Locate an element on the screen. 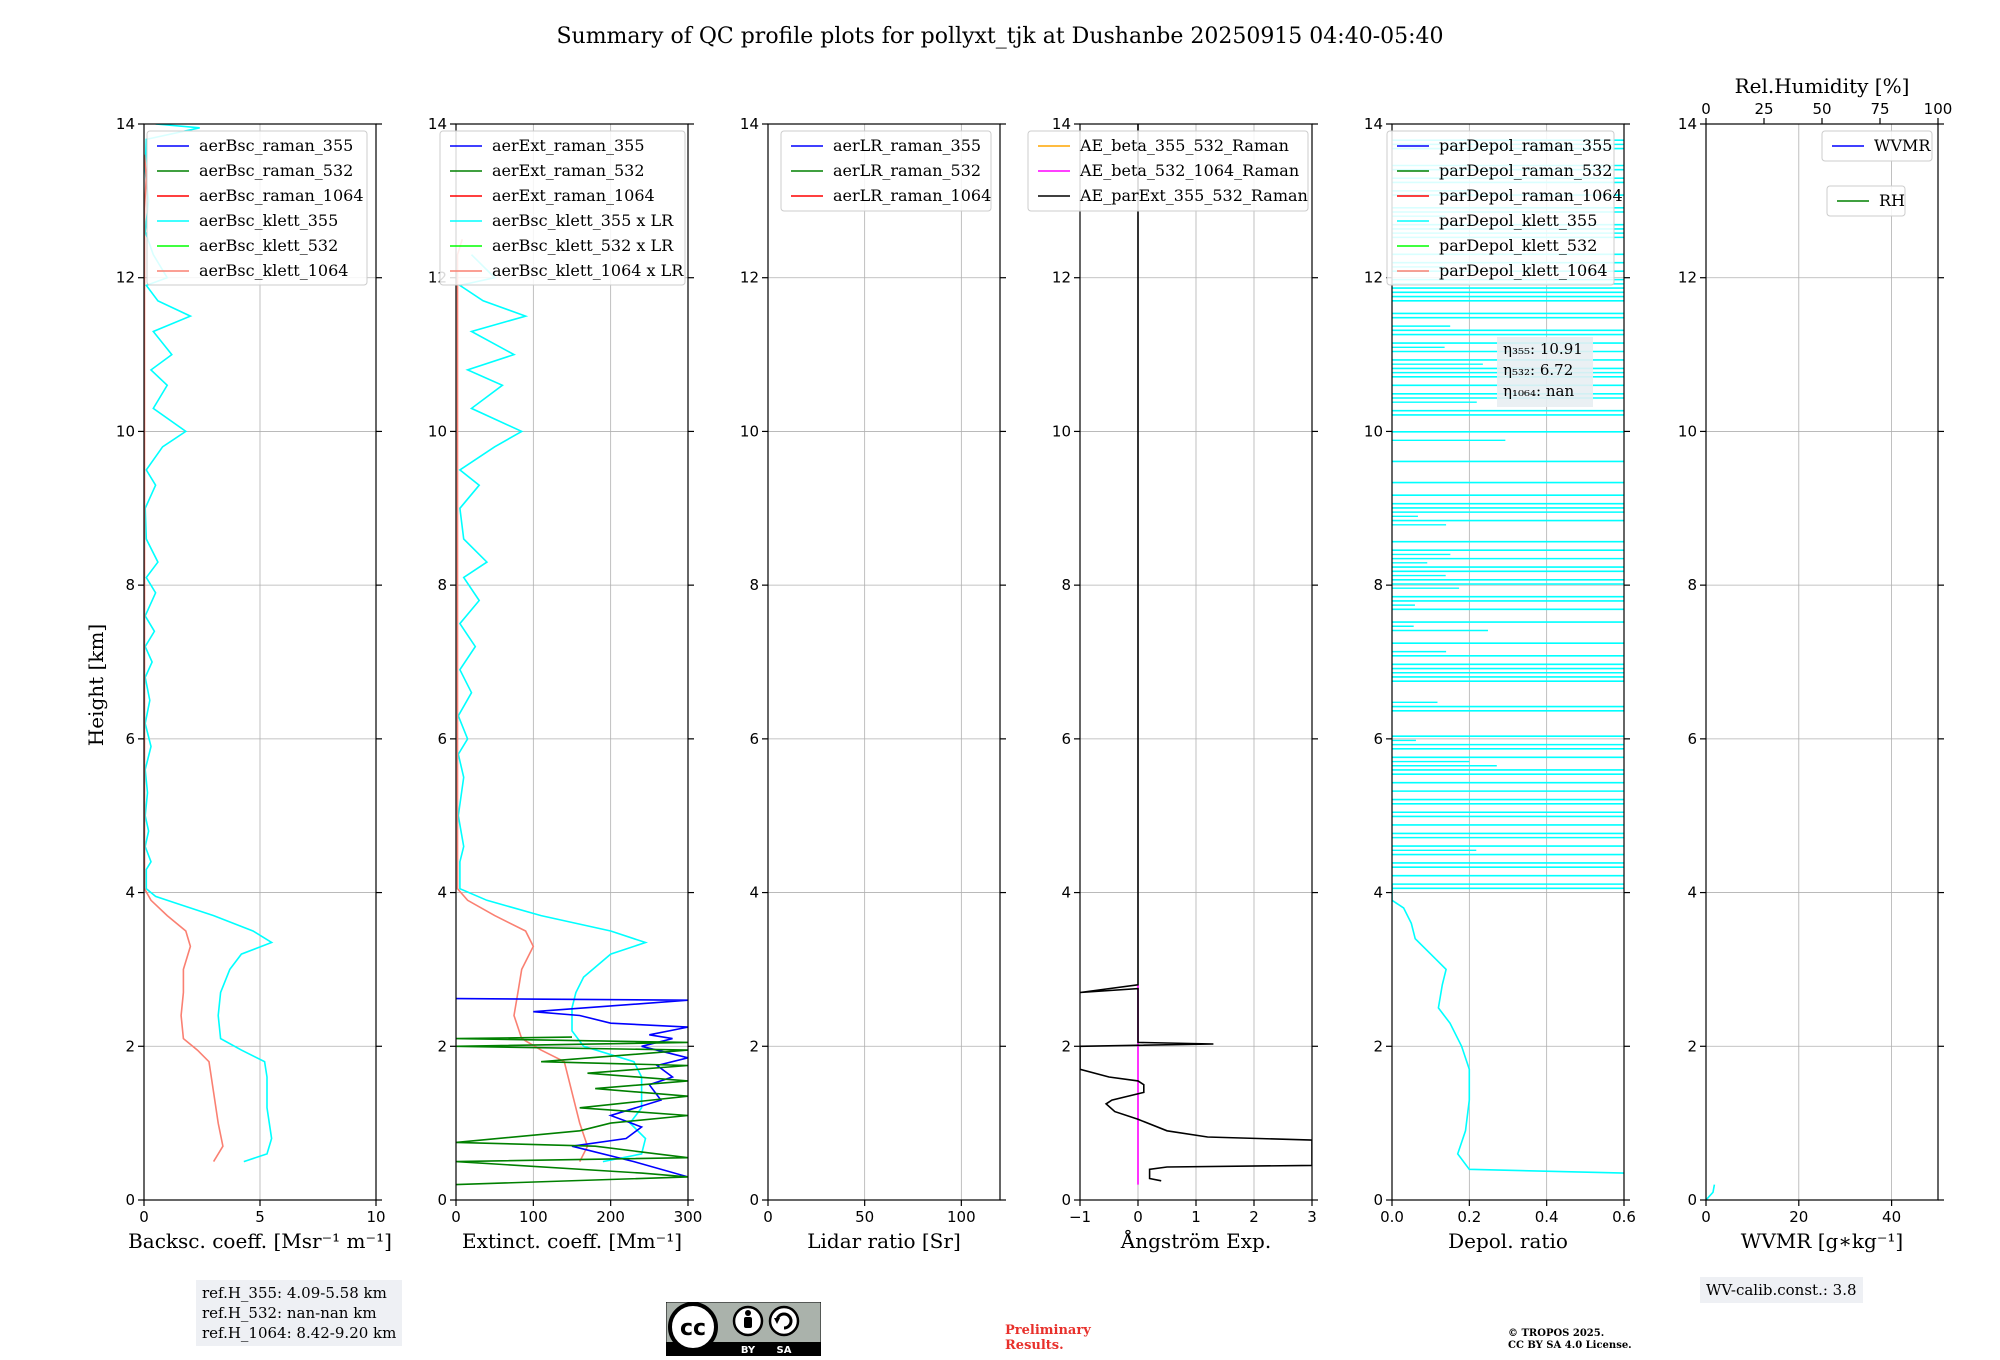 This screenshot has width=2000, height=1360. legend-label: aerBsc_klett_355 is located at coordinates (268, 220).